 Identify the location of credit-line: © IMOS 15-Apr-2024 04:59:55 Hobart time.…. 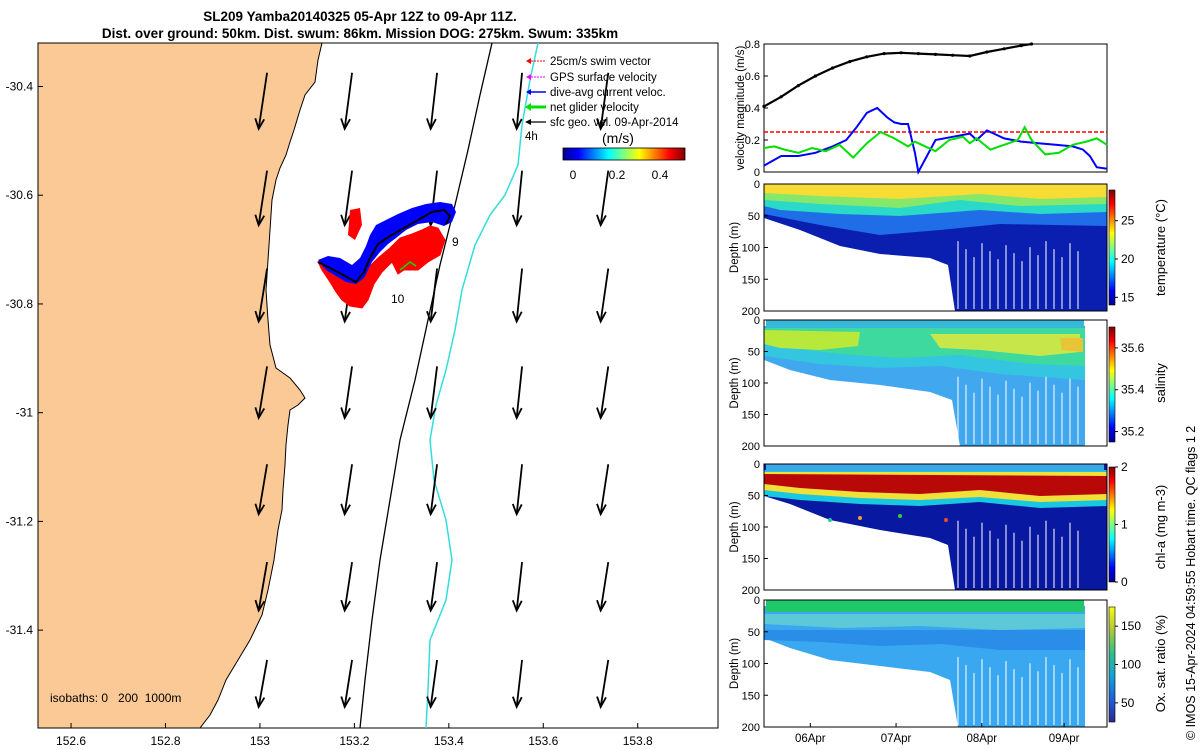
(1191, 582).